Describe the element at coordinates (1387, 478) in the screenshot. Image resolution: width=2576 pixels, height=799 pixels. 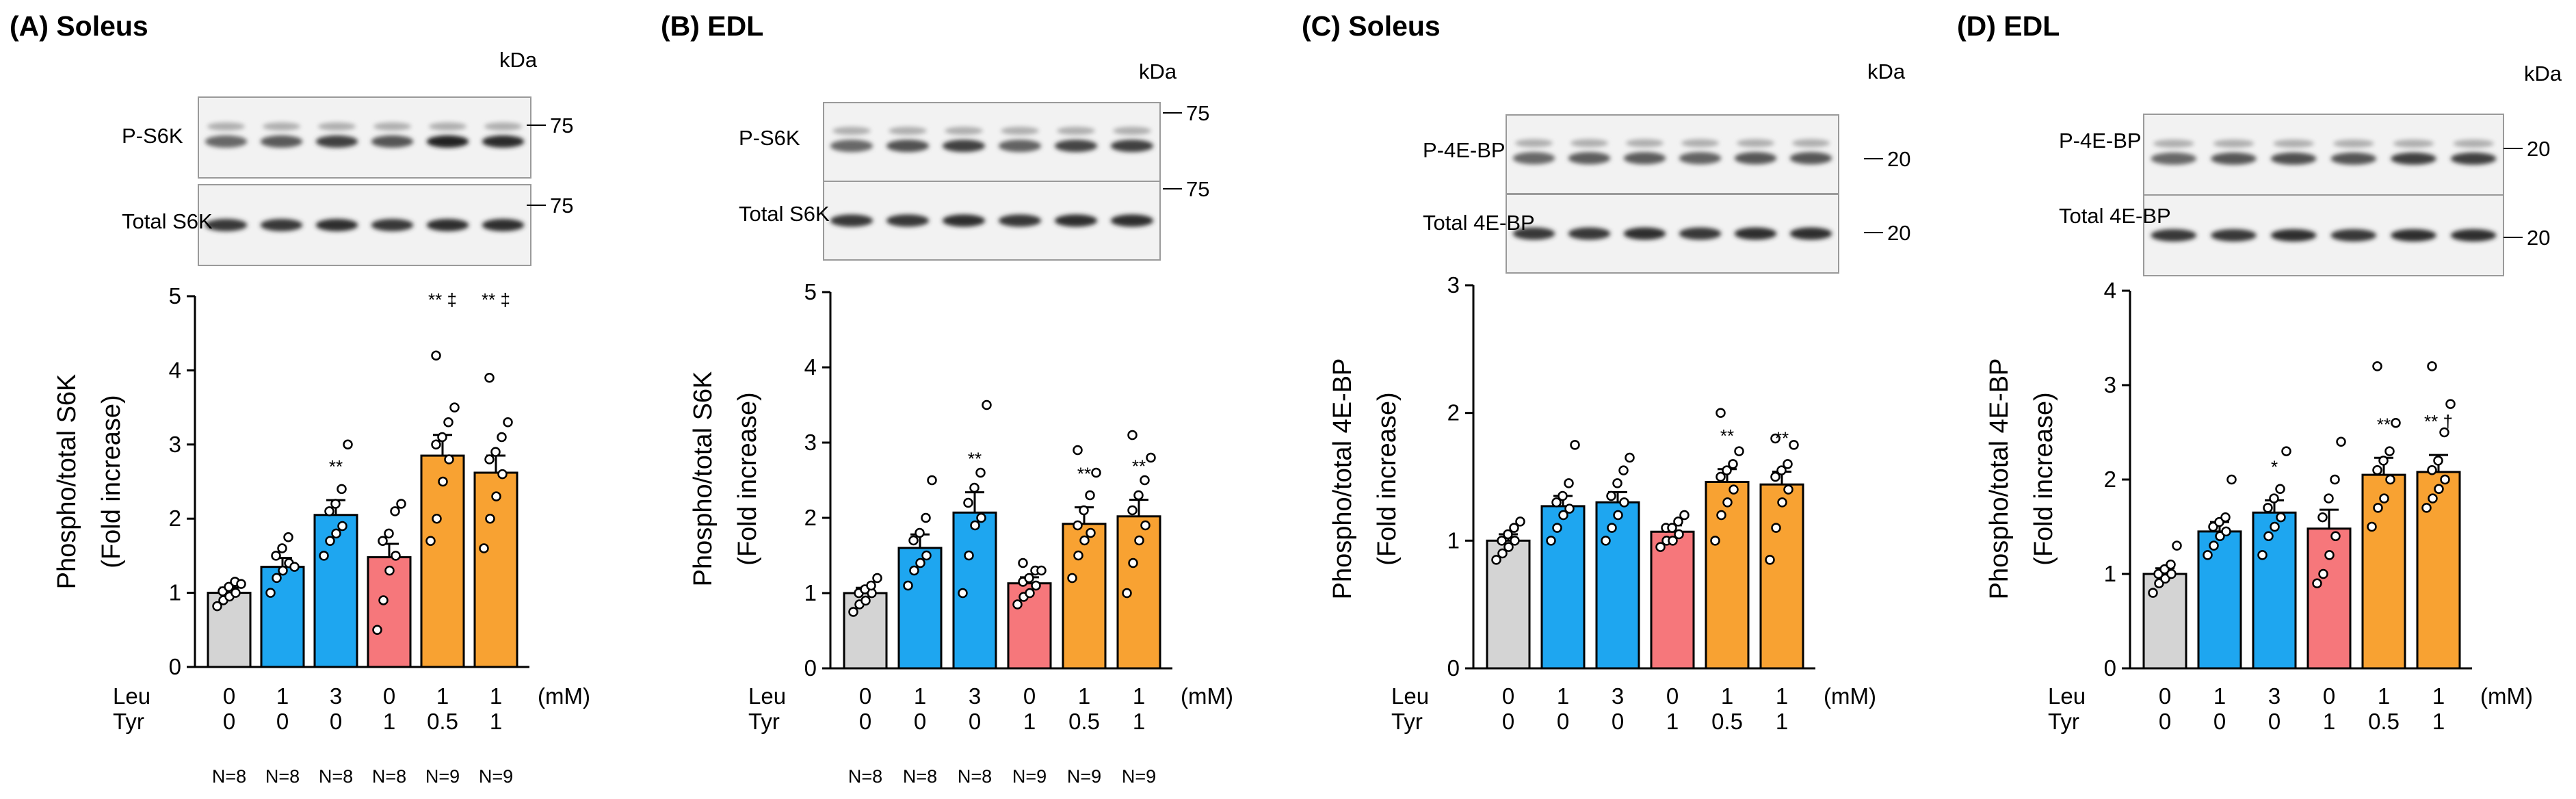
I see `y-axis-label-2: (Fold increase)` at that location.